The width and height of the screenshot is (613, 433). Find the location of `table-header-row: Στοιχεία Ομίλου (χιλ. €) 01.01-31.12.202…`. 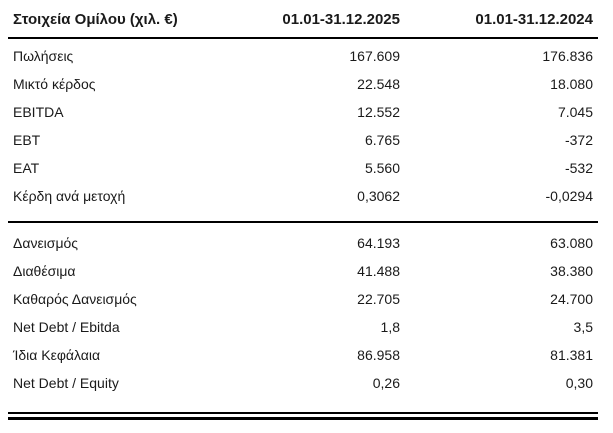

table-header-row: Στοιχεία Ομίλου (χιλ. €) 01.01-31.12.202… is located at coordinates (303, 19).